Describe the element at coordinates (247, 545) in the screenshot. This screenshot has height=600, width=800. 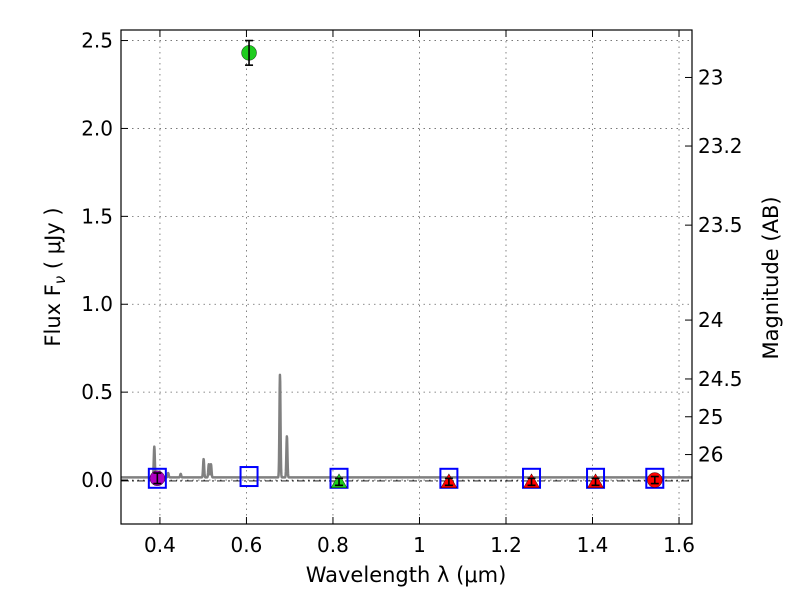
I see `x-tick-label: 0.6` at that location.